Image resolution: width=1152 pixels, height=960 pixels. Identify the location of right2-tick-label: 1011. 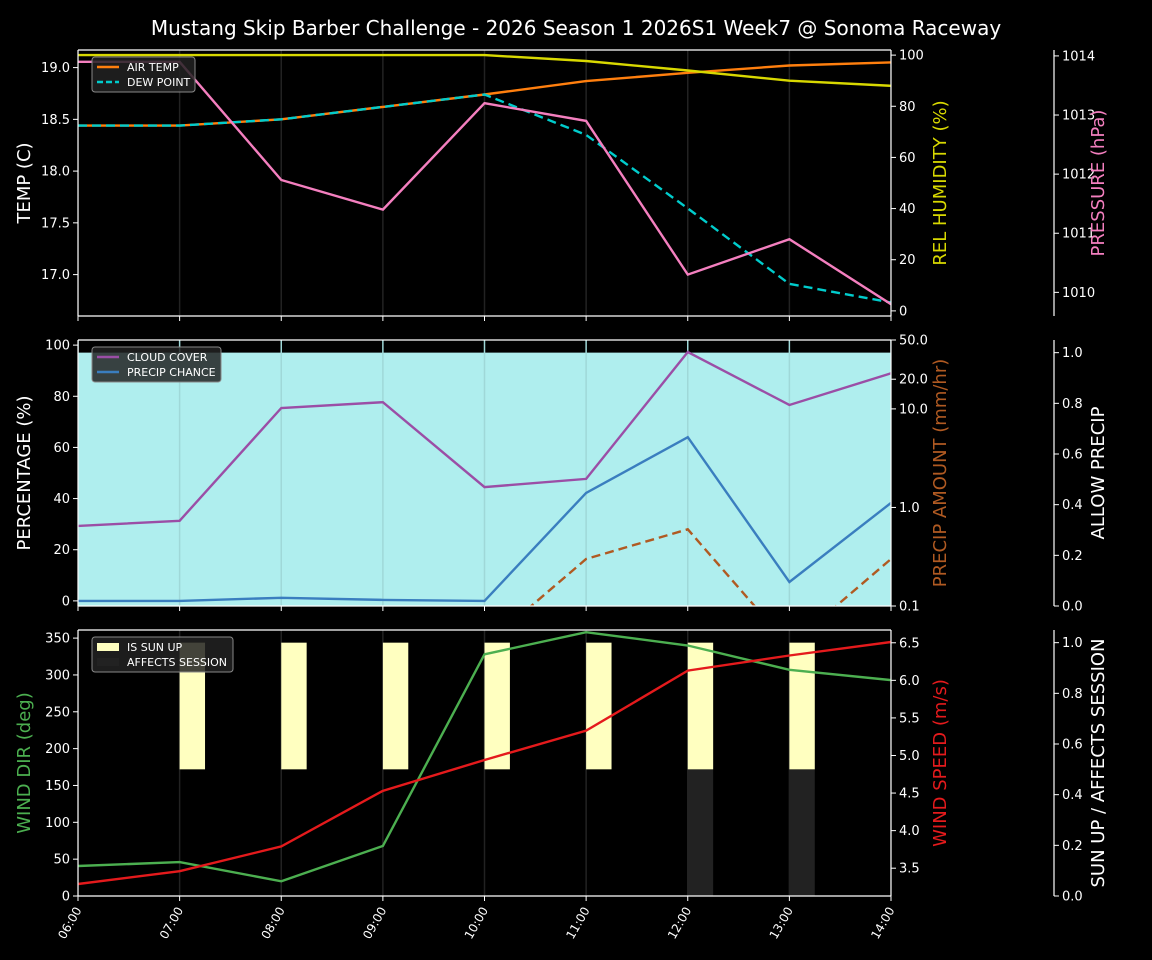
(1078, 234).